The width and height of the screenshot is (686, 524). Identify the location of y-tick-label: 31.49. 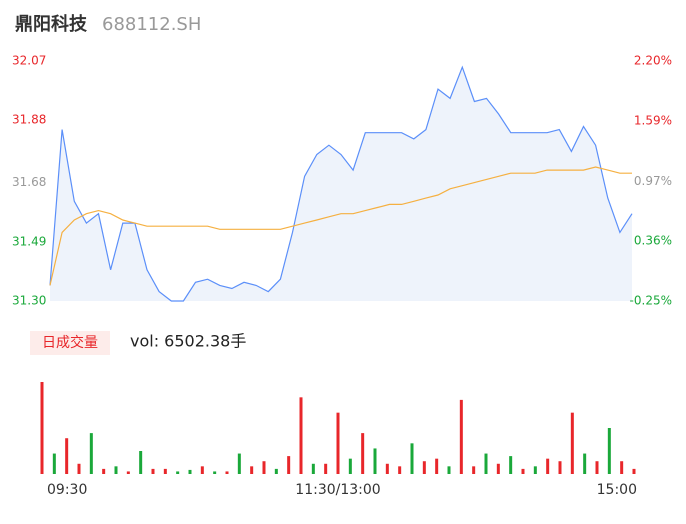
(29, 241).